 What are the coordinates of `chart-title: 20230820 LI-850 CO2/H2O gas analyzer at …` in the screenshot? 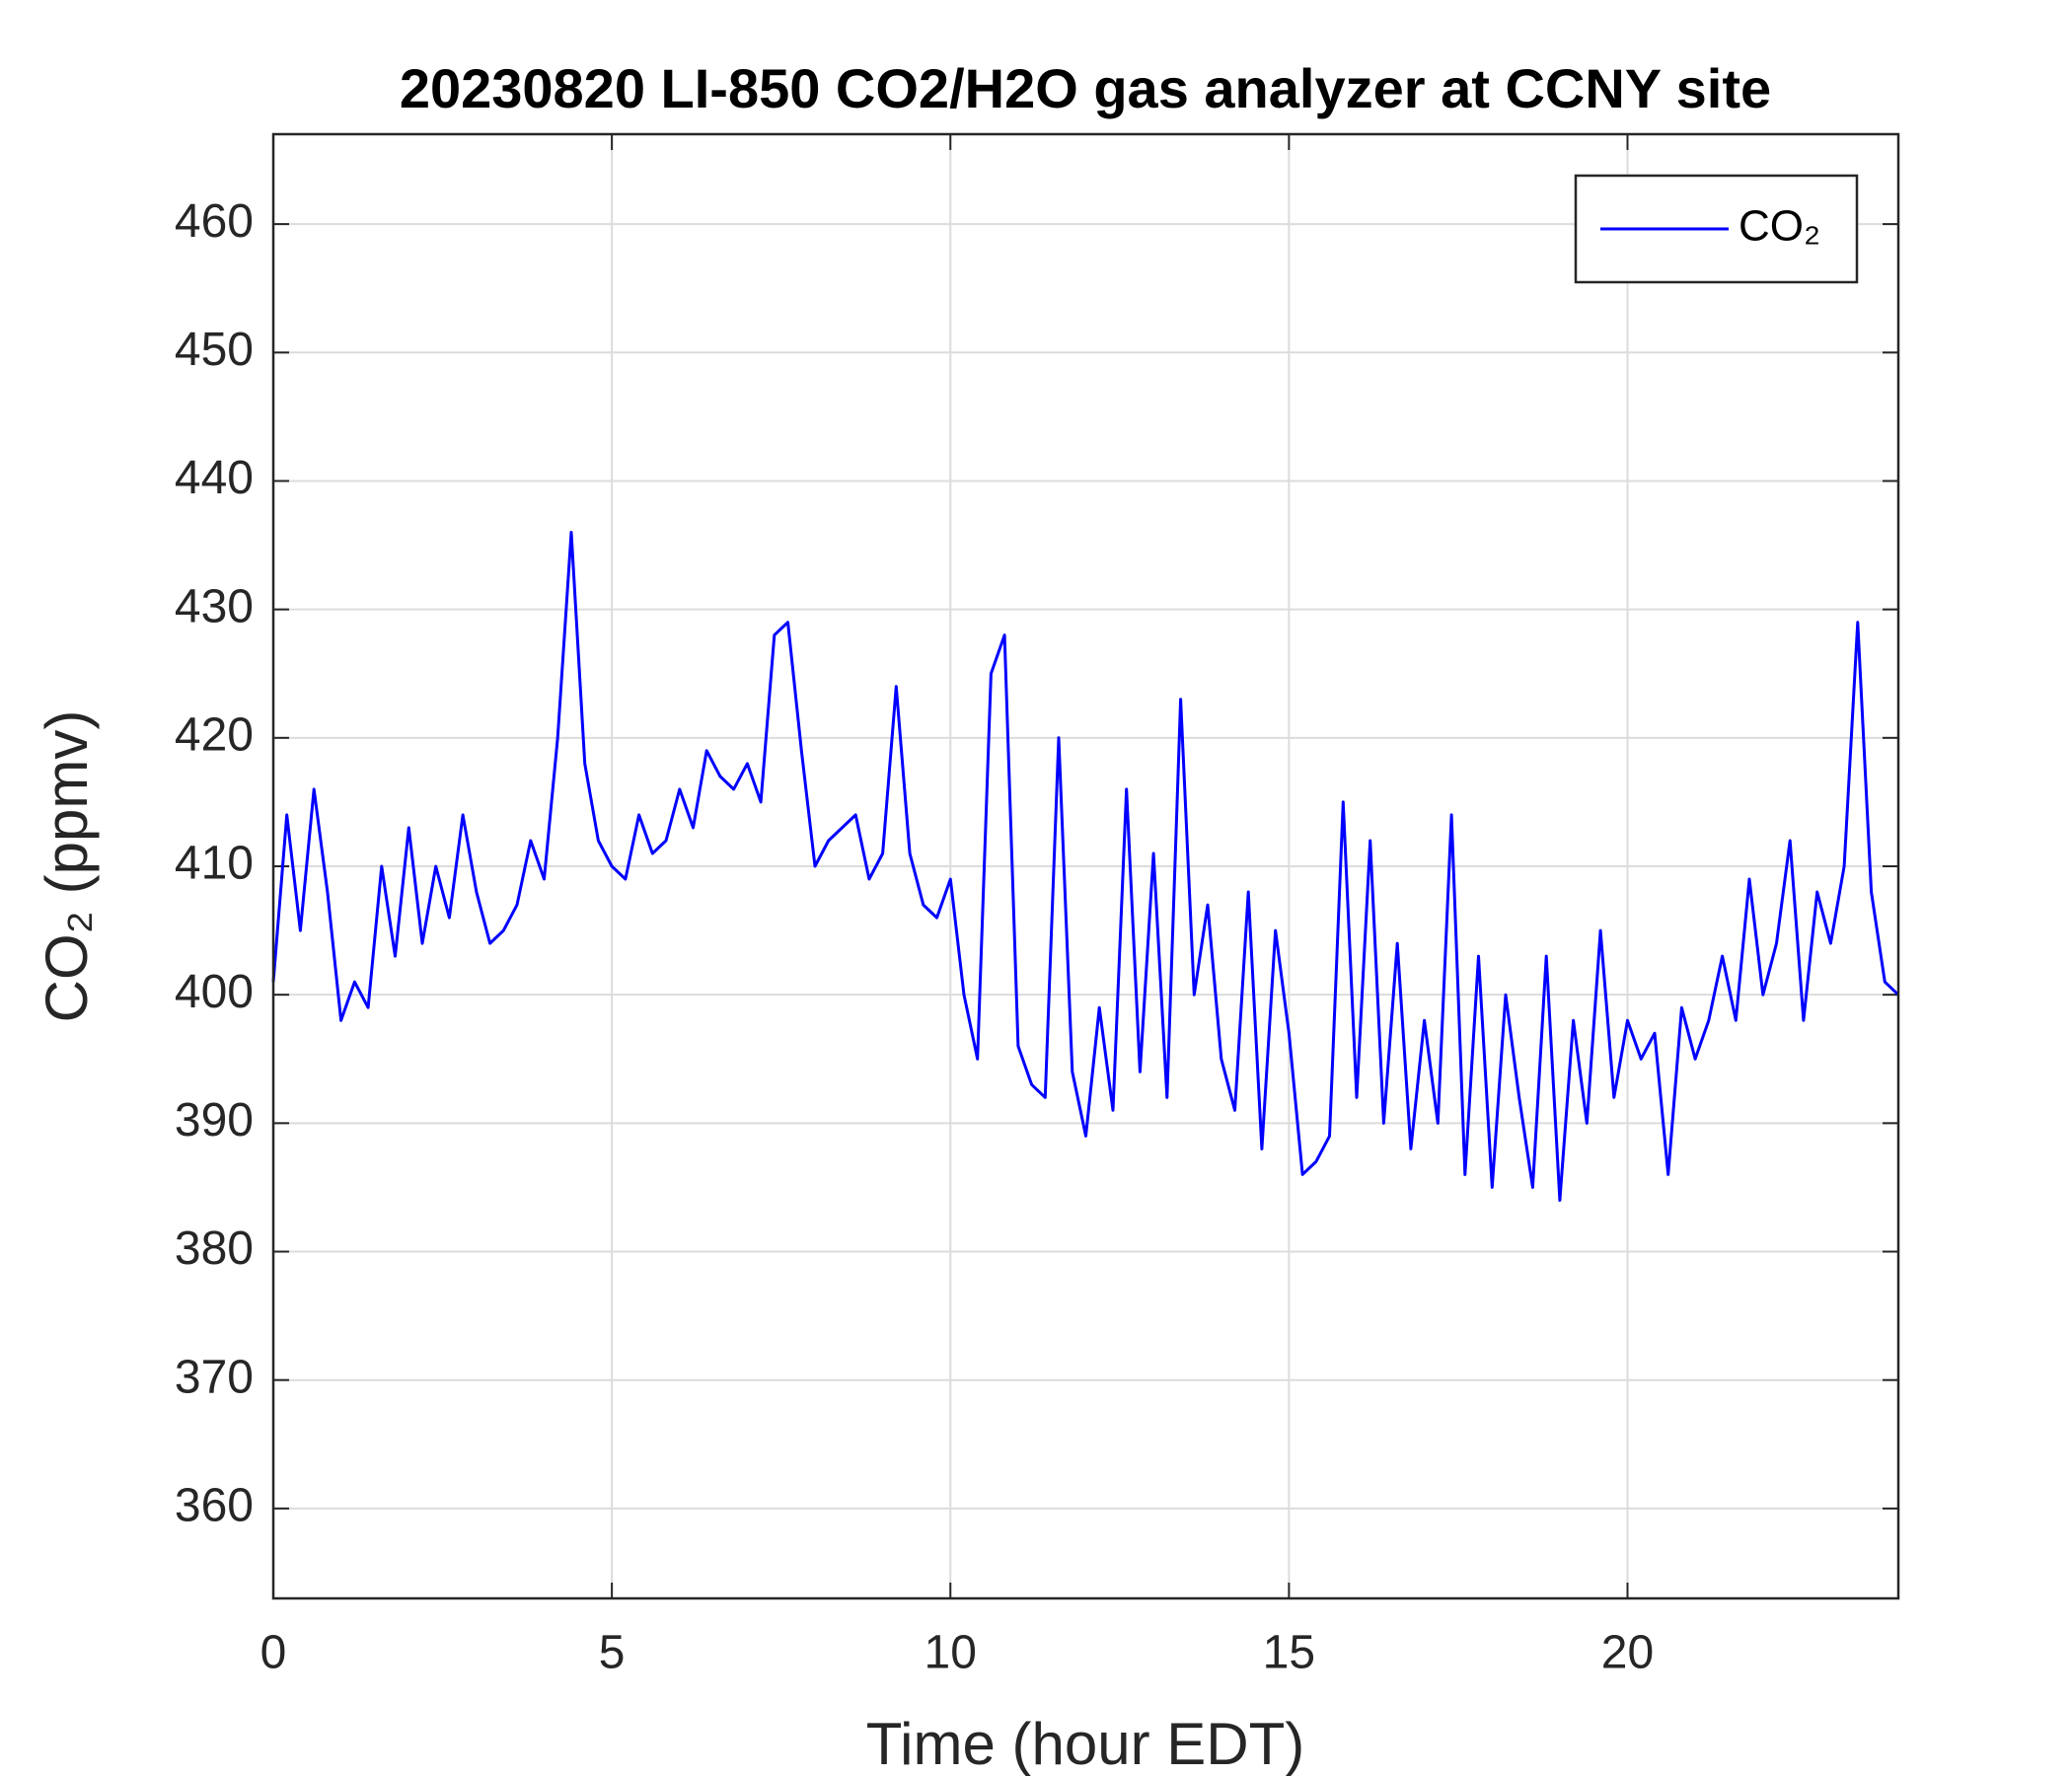 It's located at (1085, 88).